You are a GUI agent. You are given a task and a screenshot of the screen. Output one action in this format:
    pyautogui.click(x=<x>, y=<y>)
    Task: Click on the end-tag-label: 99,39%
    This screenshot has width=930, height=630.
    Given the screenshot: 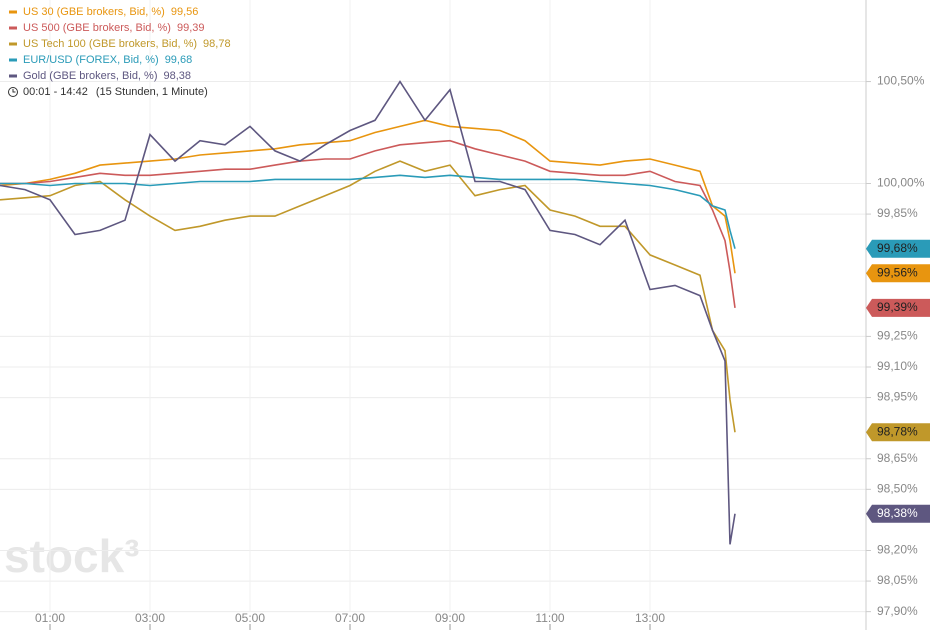 What is the action you would take?
    pyautogui.click(x=897, y=307)
    